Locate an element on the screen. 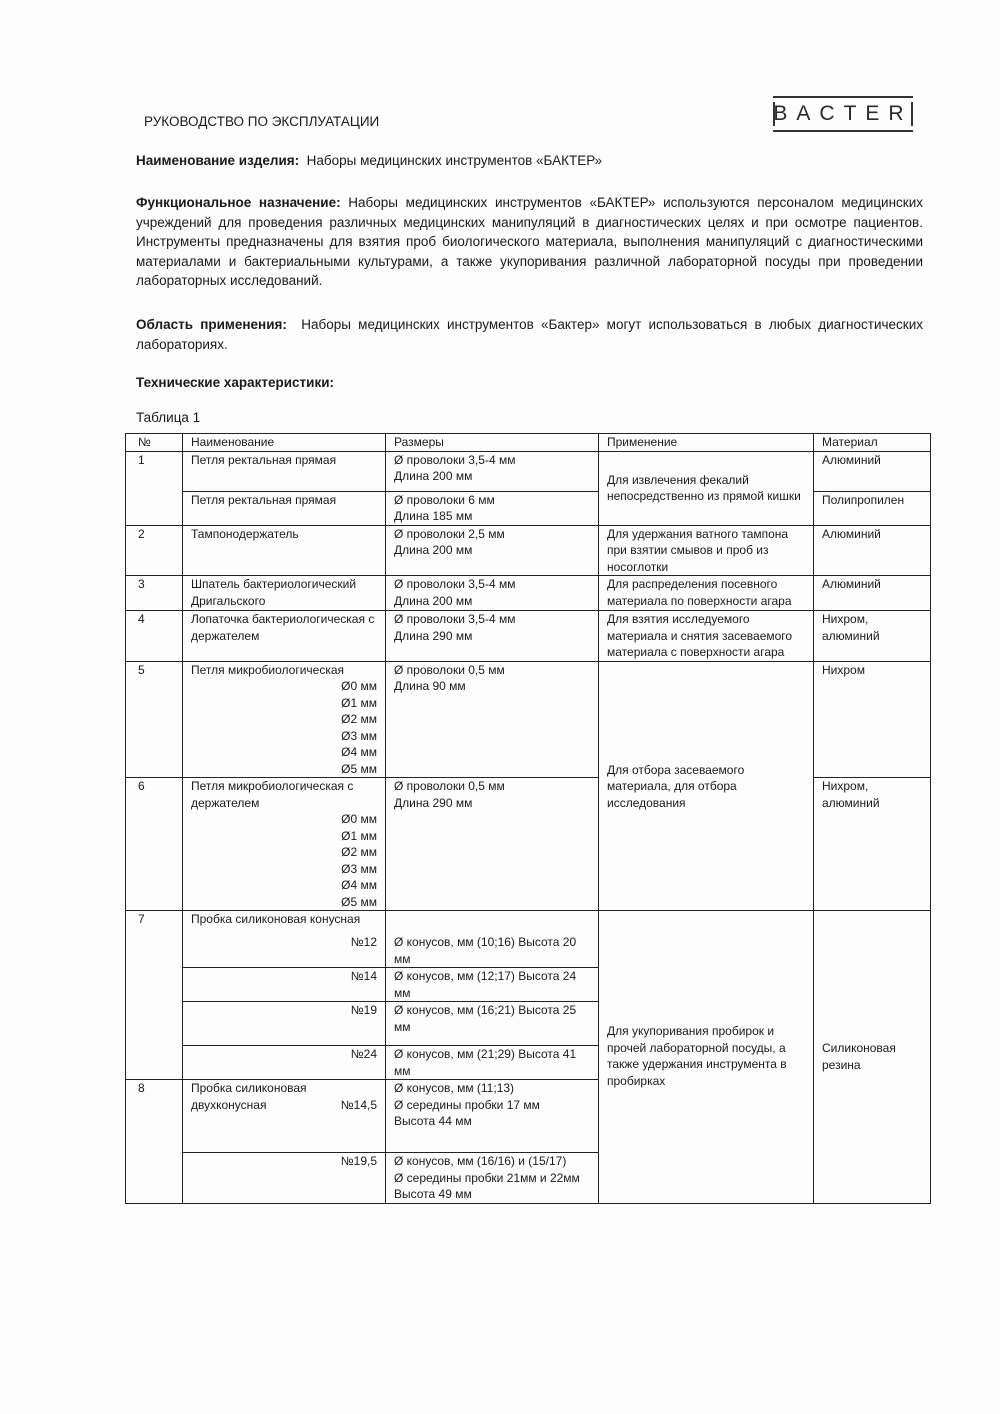 The width and height of the screenshot is (1000, 1414). cell-name: №19,5 is located at coordinates (284, 1178).